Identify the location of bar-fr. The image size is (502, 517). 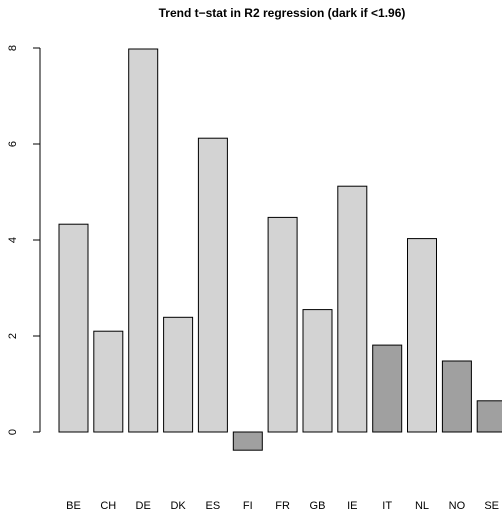
(282, 324).